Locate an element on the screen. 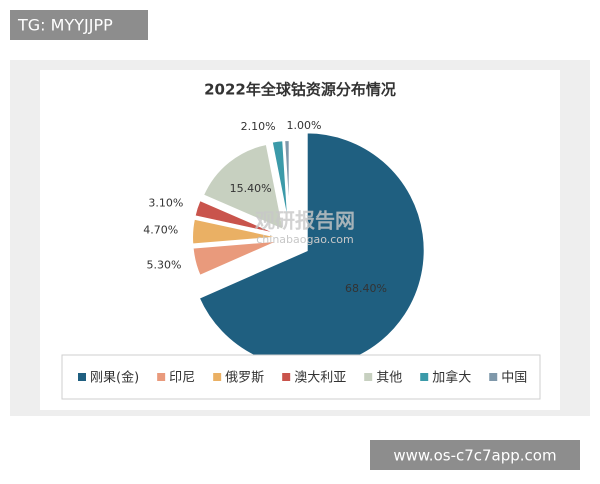 The height and width of the screenshot is (484, 600). legend-box is located at coordinates (301, 377).